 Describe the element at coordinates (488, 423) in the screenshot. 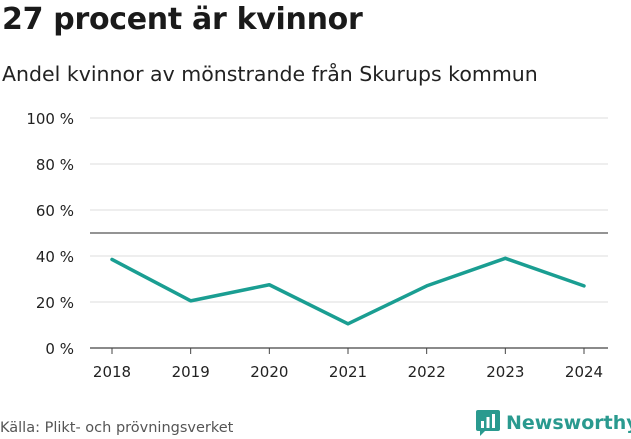

I see `bar-chart-icon` at that location.